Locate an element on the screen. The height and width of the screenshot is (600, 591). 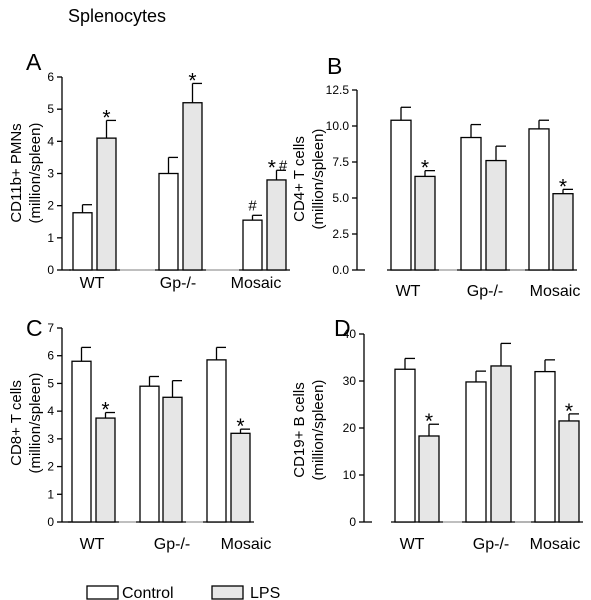
y-tick-label-c: 0 is located at coordinates (50, 522).